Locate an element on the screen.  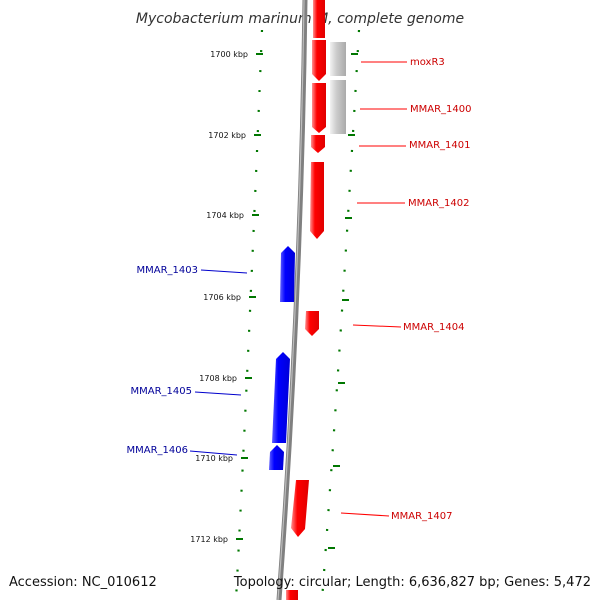
kbp-tick-label: 1702 kbp is located at coordinates (227, 135).